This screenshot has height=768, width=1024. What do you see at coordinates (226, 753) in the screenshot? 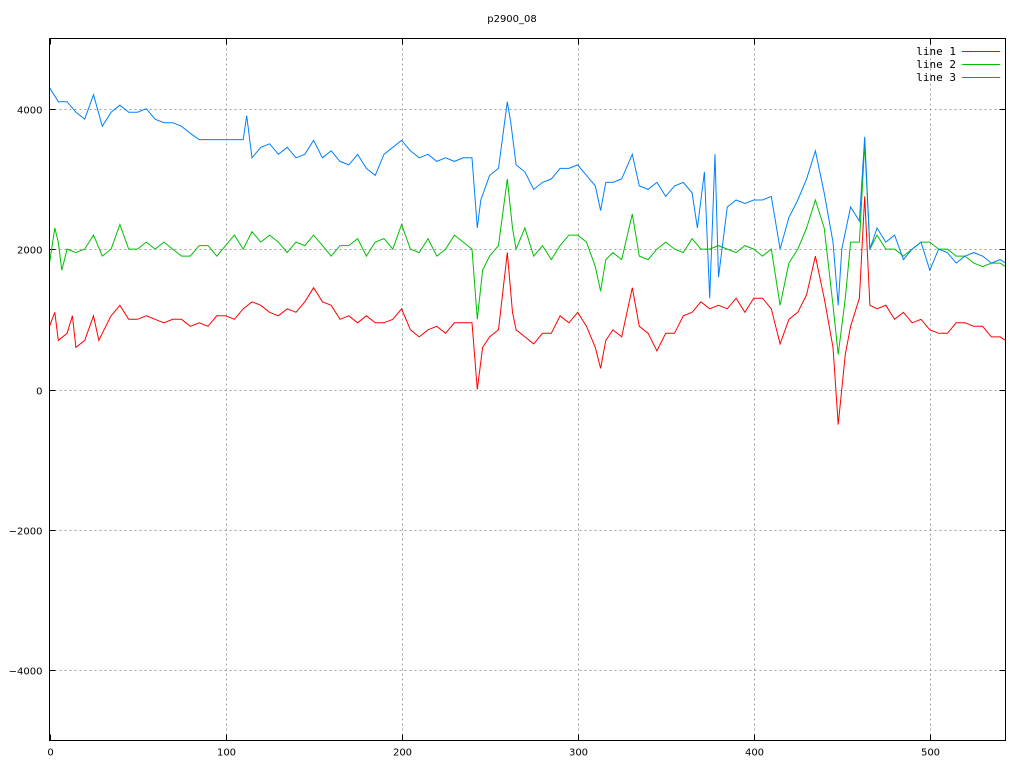
I see `x-tick-label: 100` at bounding box center [226, 753].